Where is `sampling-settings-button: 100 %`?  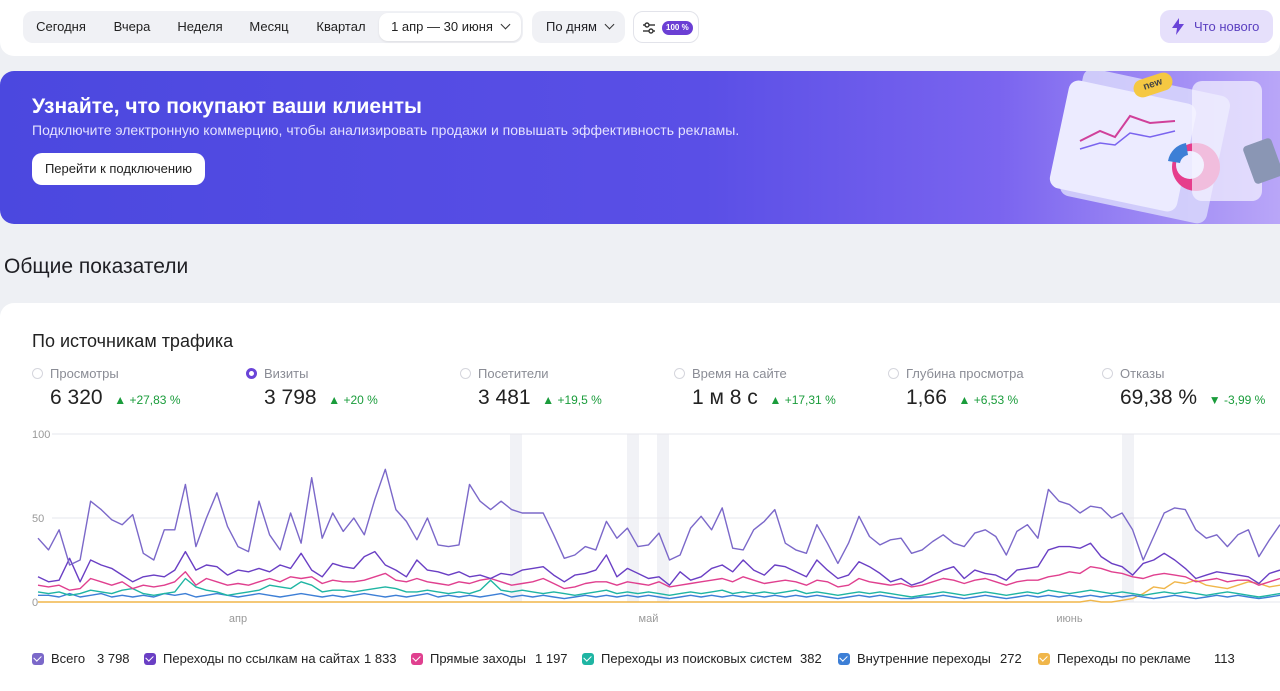
sampling-settings-button: 100 % is located at coordinates (666, 27).